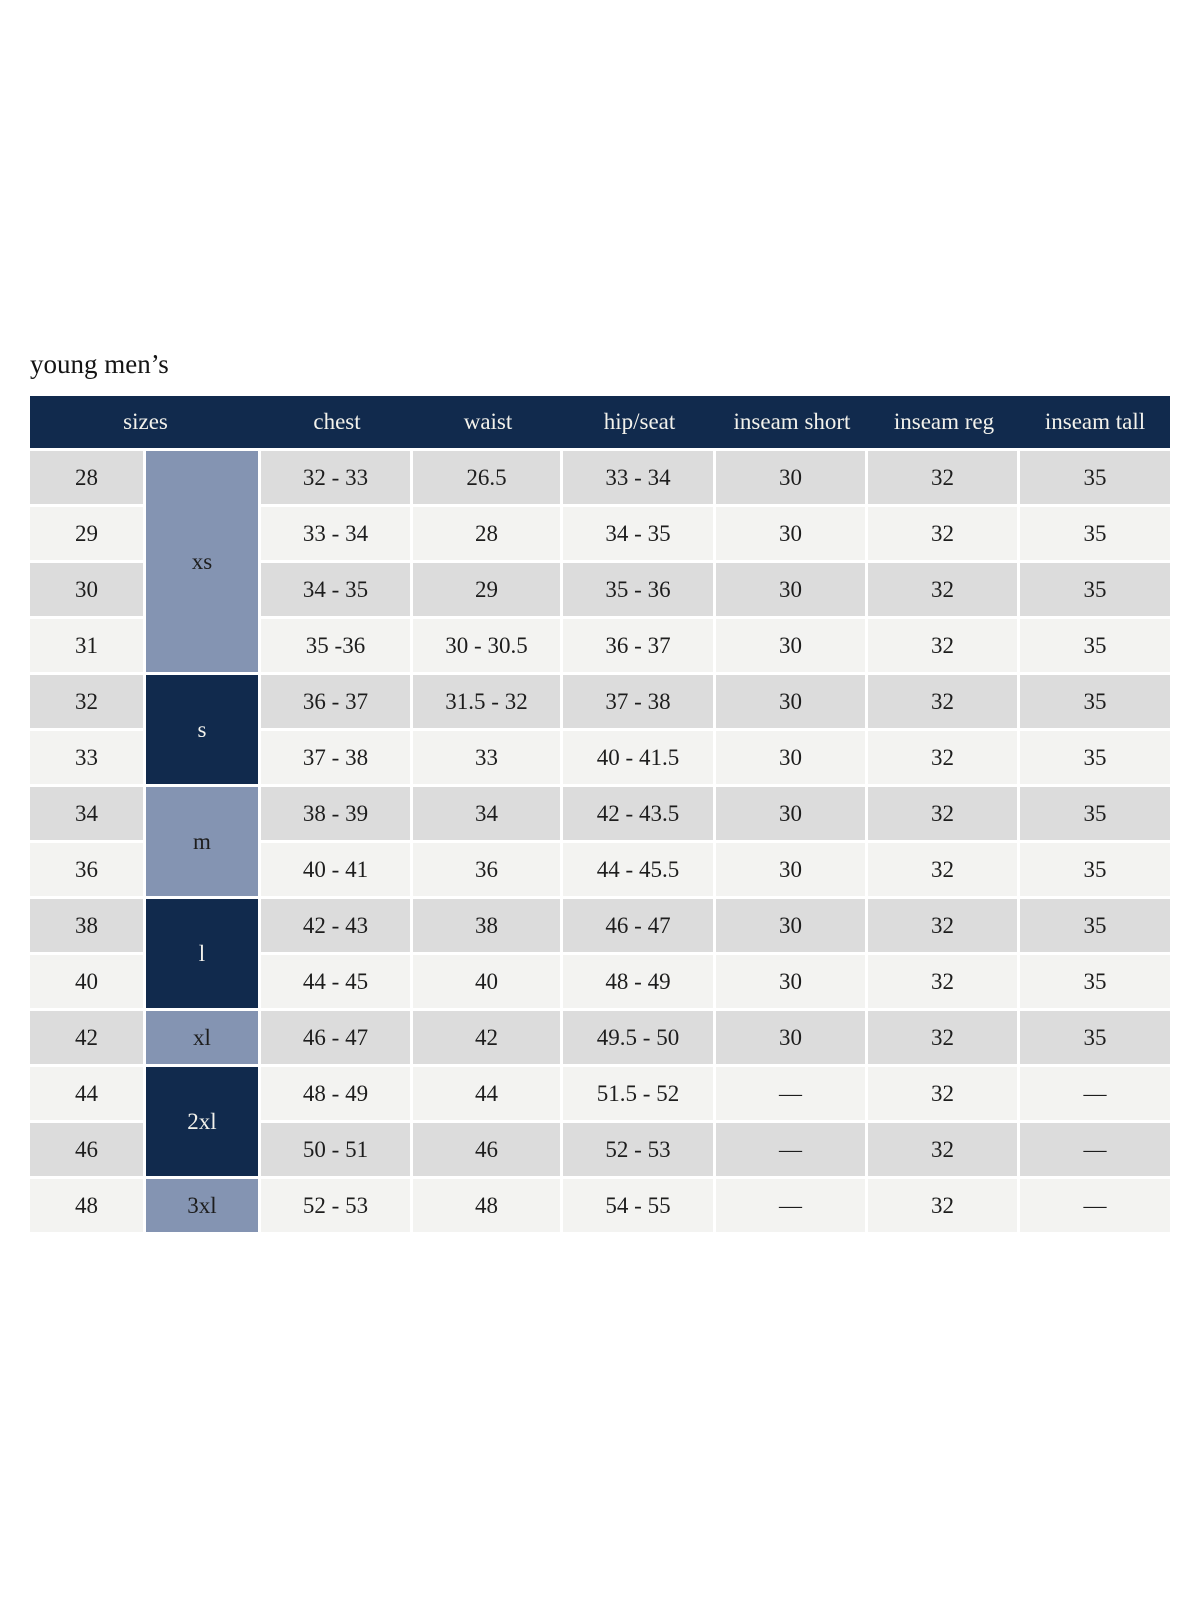 This screenshot has width=1200, height=1600. Describe the element at coordinates (944, 424) in the screenshot. I see `header-inseam-reg: inseam reg` at that location.